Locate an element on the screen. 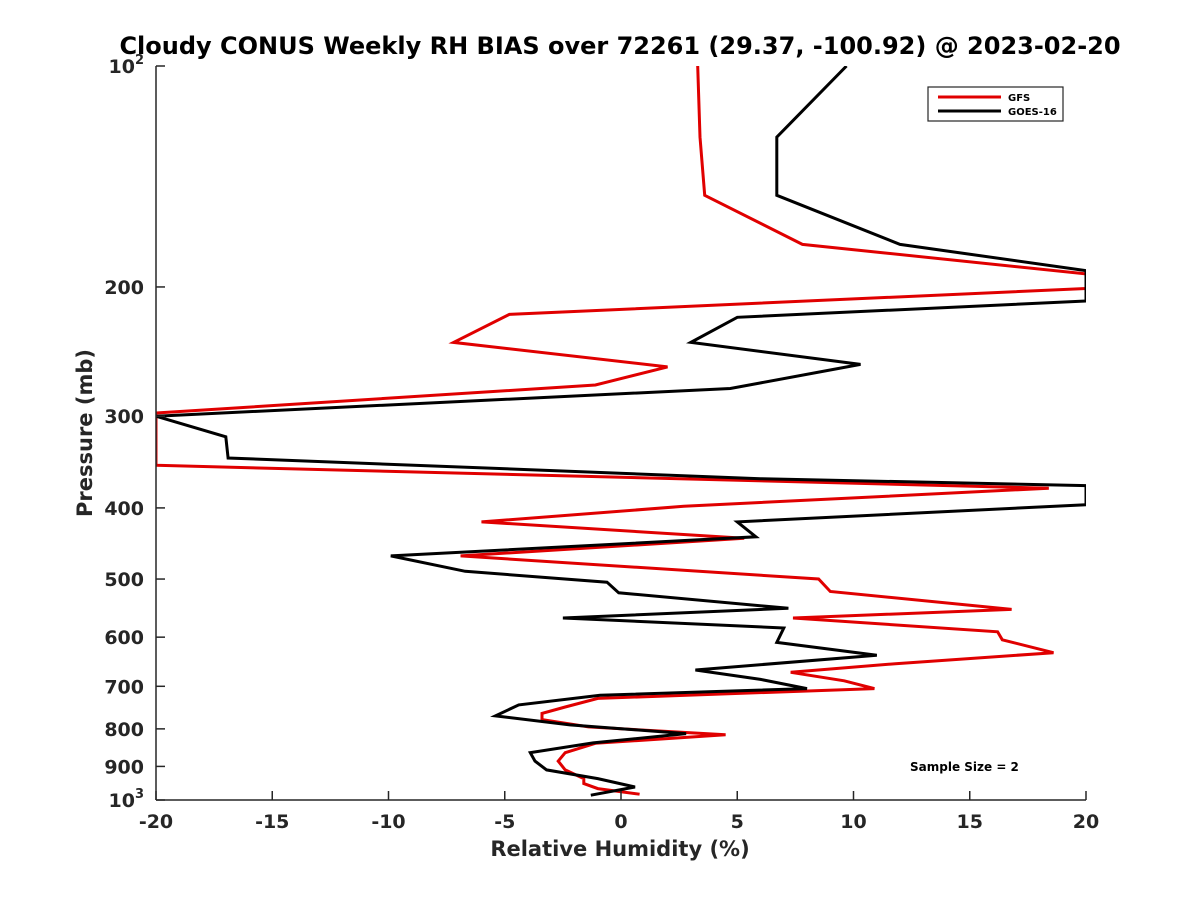  x-axis-ticks: -20 -15 -10 -5 0 5 10 15 20 is located at coordinates (619, 812).